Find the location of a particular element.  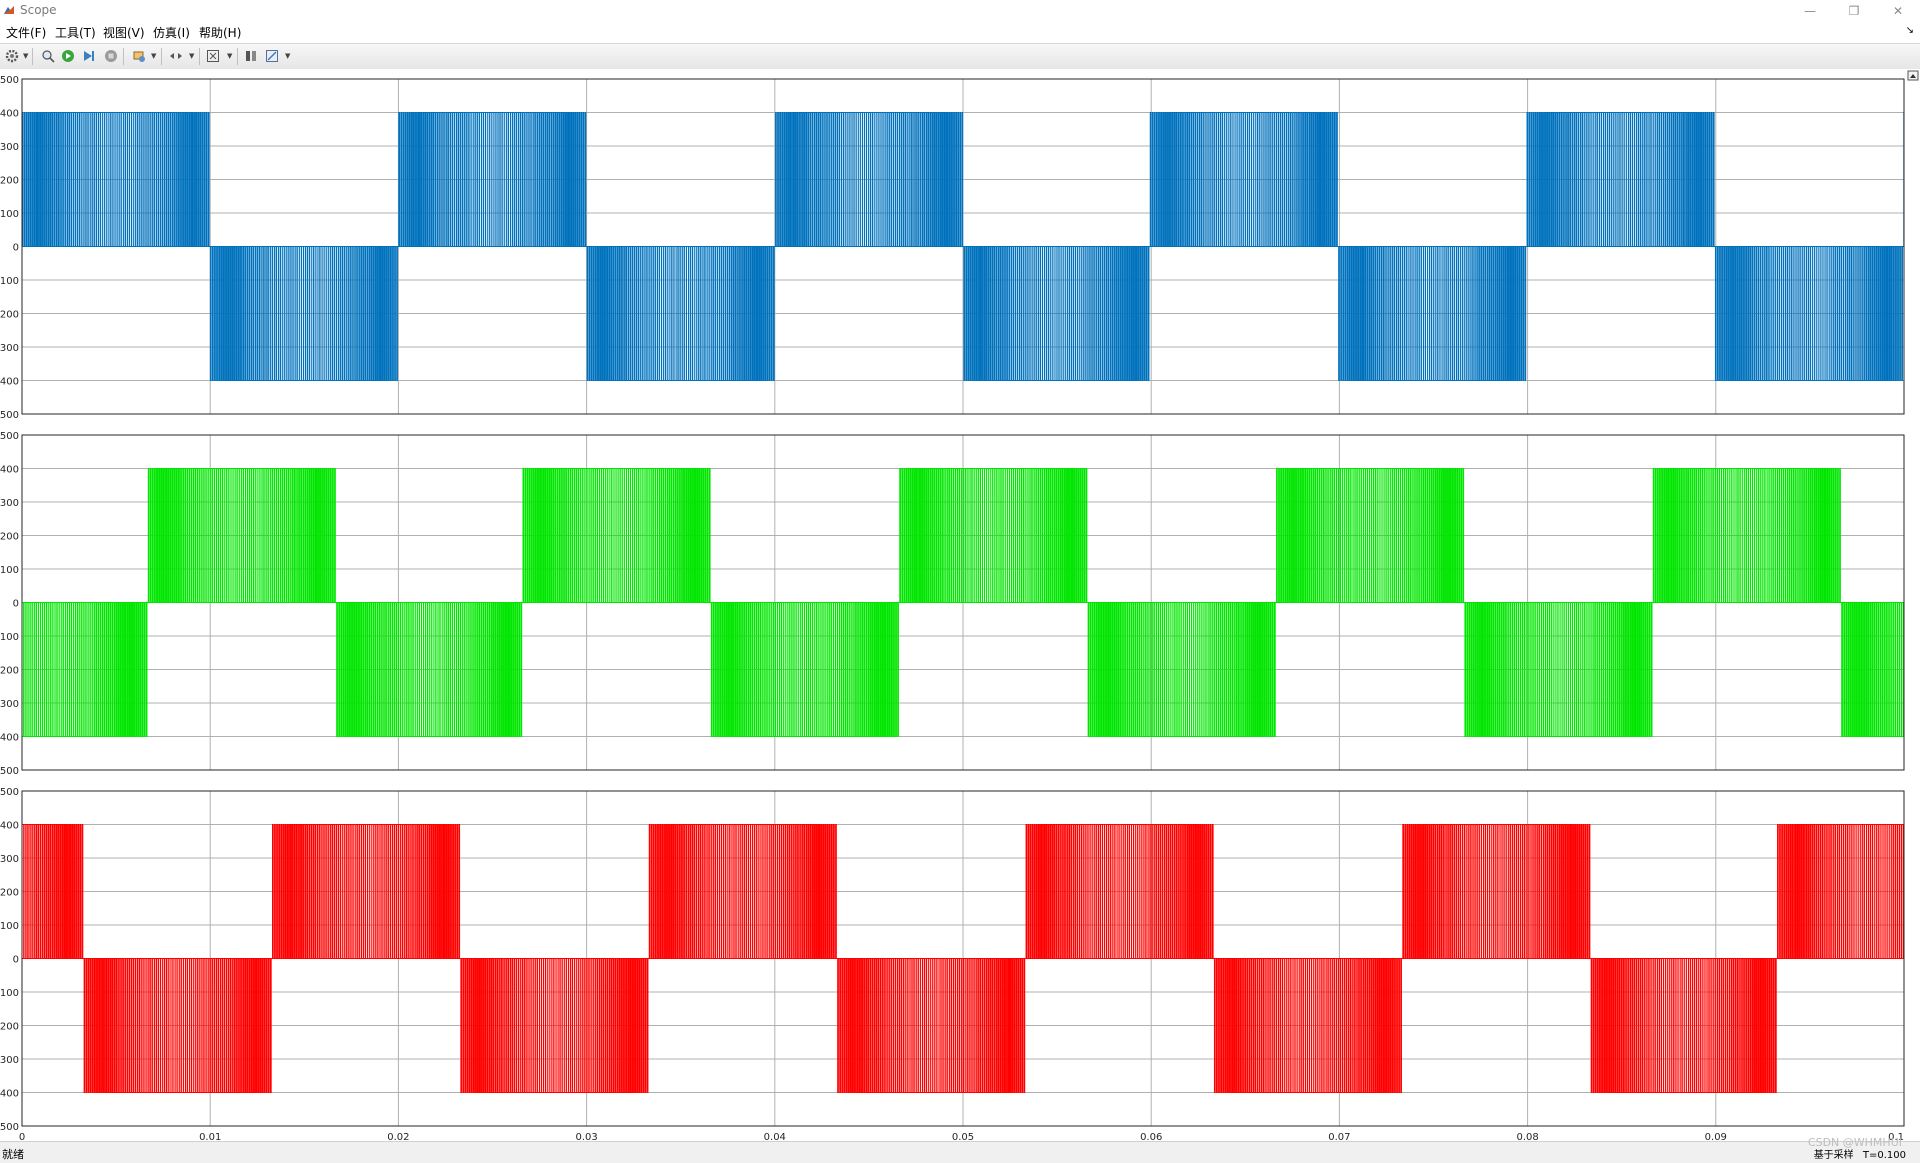

highlight-dropdown-icon: ▼ is located at coordinates (154, 56).